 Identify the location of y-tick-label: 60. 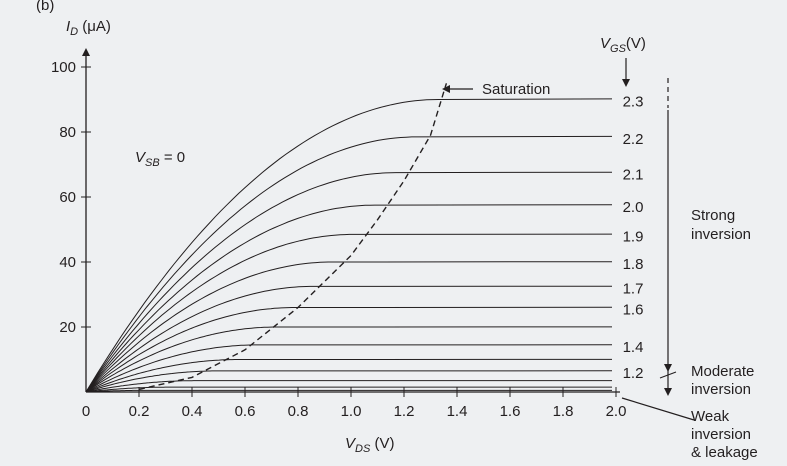
(67, 197).